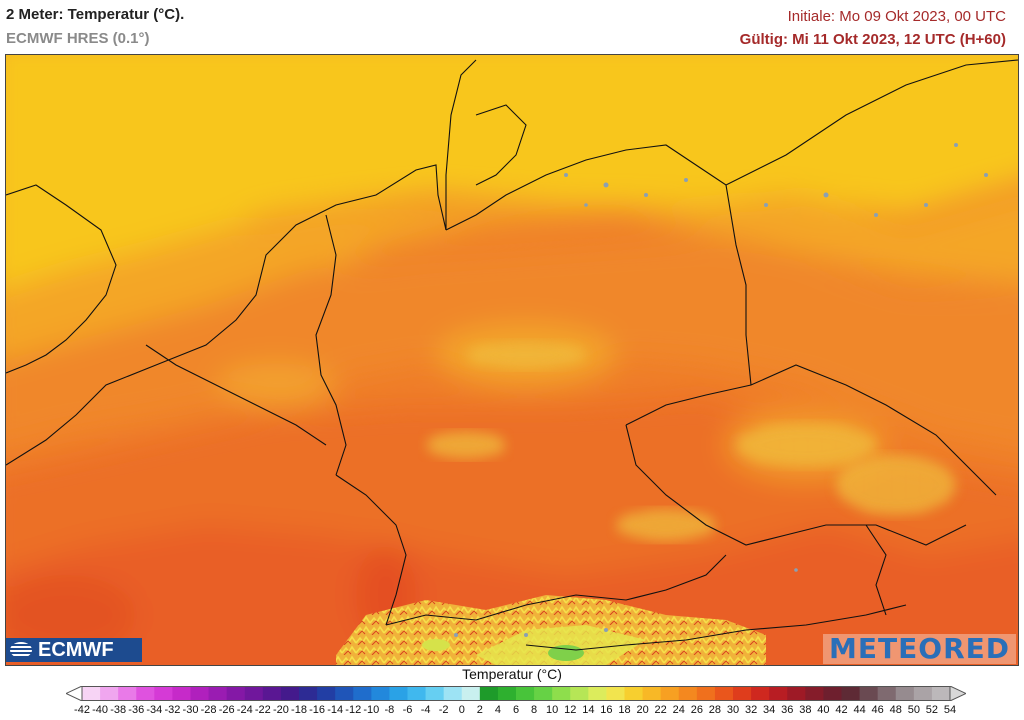 This screenshot has width=1024, height=720. Describe the element at coordinates (606, 710) in the screenshot. I see `legend-tick-label: 16` at that location.